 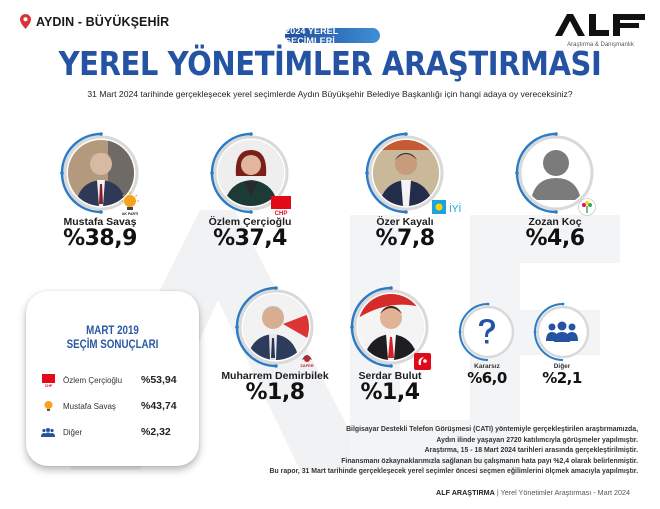 What do you see at coordinates (89, 406) in the screenshot?
I see `results-name: Mustafa Savaş` at bounding box center [89, 406].